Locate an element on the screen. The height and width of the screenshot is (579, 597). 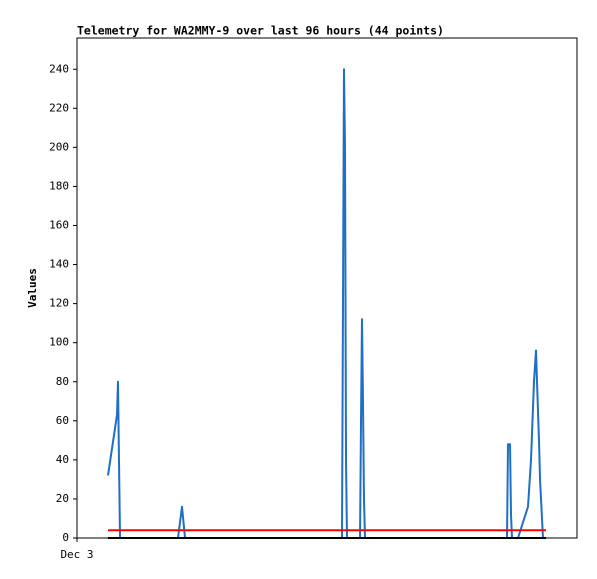
y-tick-label: 200 is located at coordinates (59, 146).